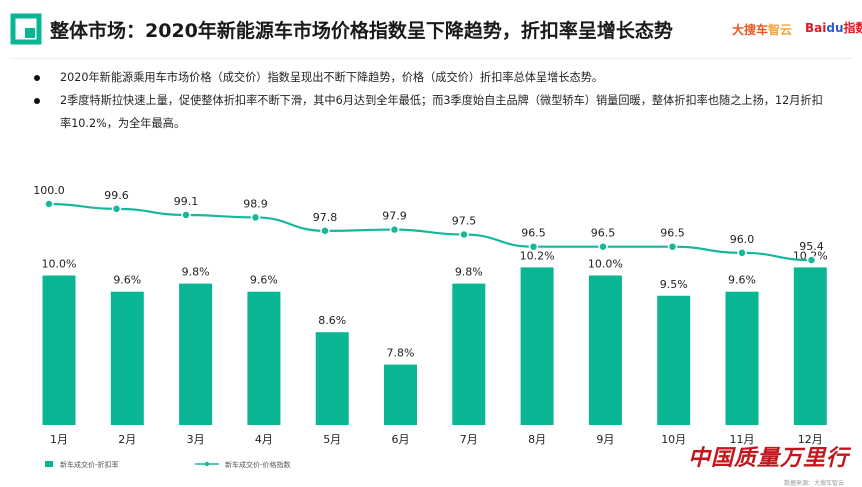 Image resolution: width=862 pixels, height=487 pixels. Describe the element at coordinates (394, 216) in the screenshot. I see `line-data-label: 97.9` at that location.